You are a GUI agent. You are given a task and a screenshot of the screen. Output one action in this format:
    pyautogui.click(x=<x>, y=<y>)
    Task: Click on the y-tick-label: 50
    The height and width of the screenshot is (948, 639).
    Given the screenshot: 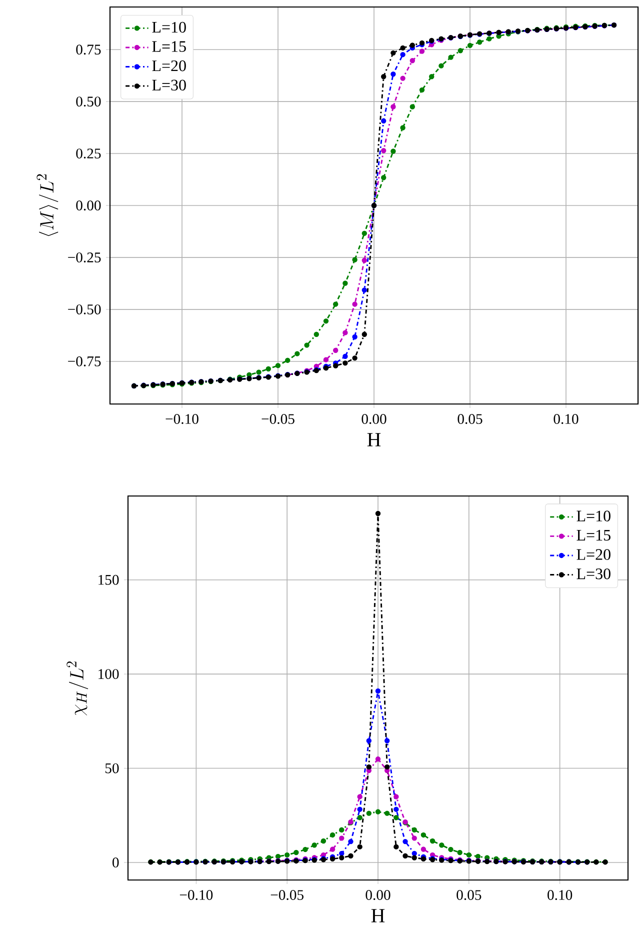 What is the action you would take?
    pyautogui.click(x=112, y=768)
    